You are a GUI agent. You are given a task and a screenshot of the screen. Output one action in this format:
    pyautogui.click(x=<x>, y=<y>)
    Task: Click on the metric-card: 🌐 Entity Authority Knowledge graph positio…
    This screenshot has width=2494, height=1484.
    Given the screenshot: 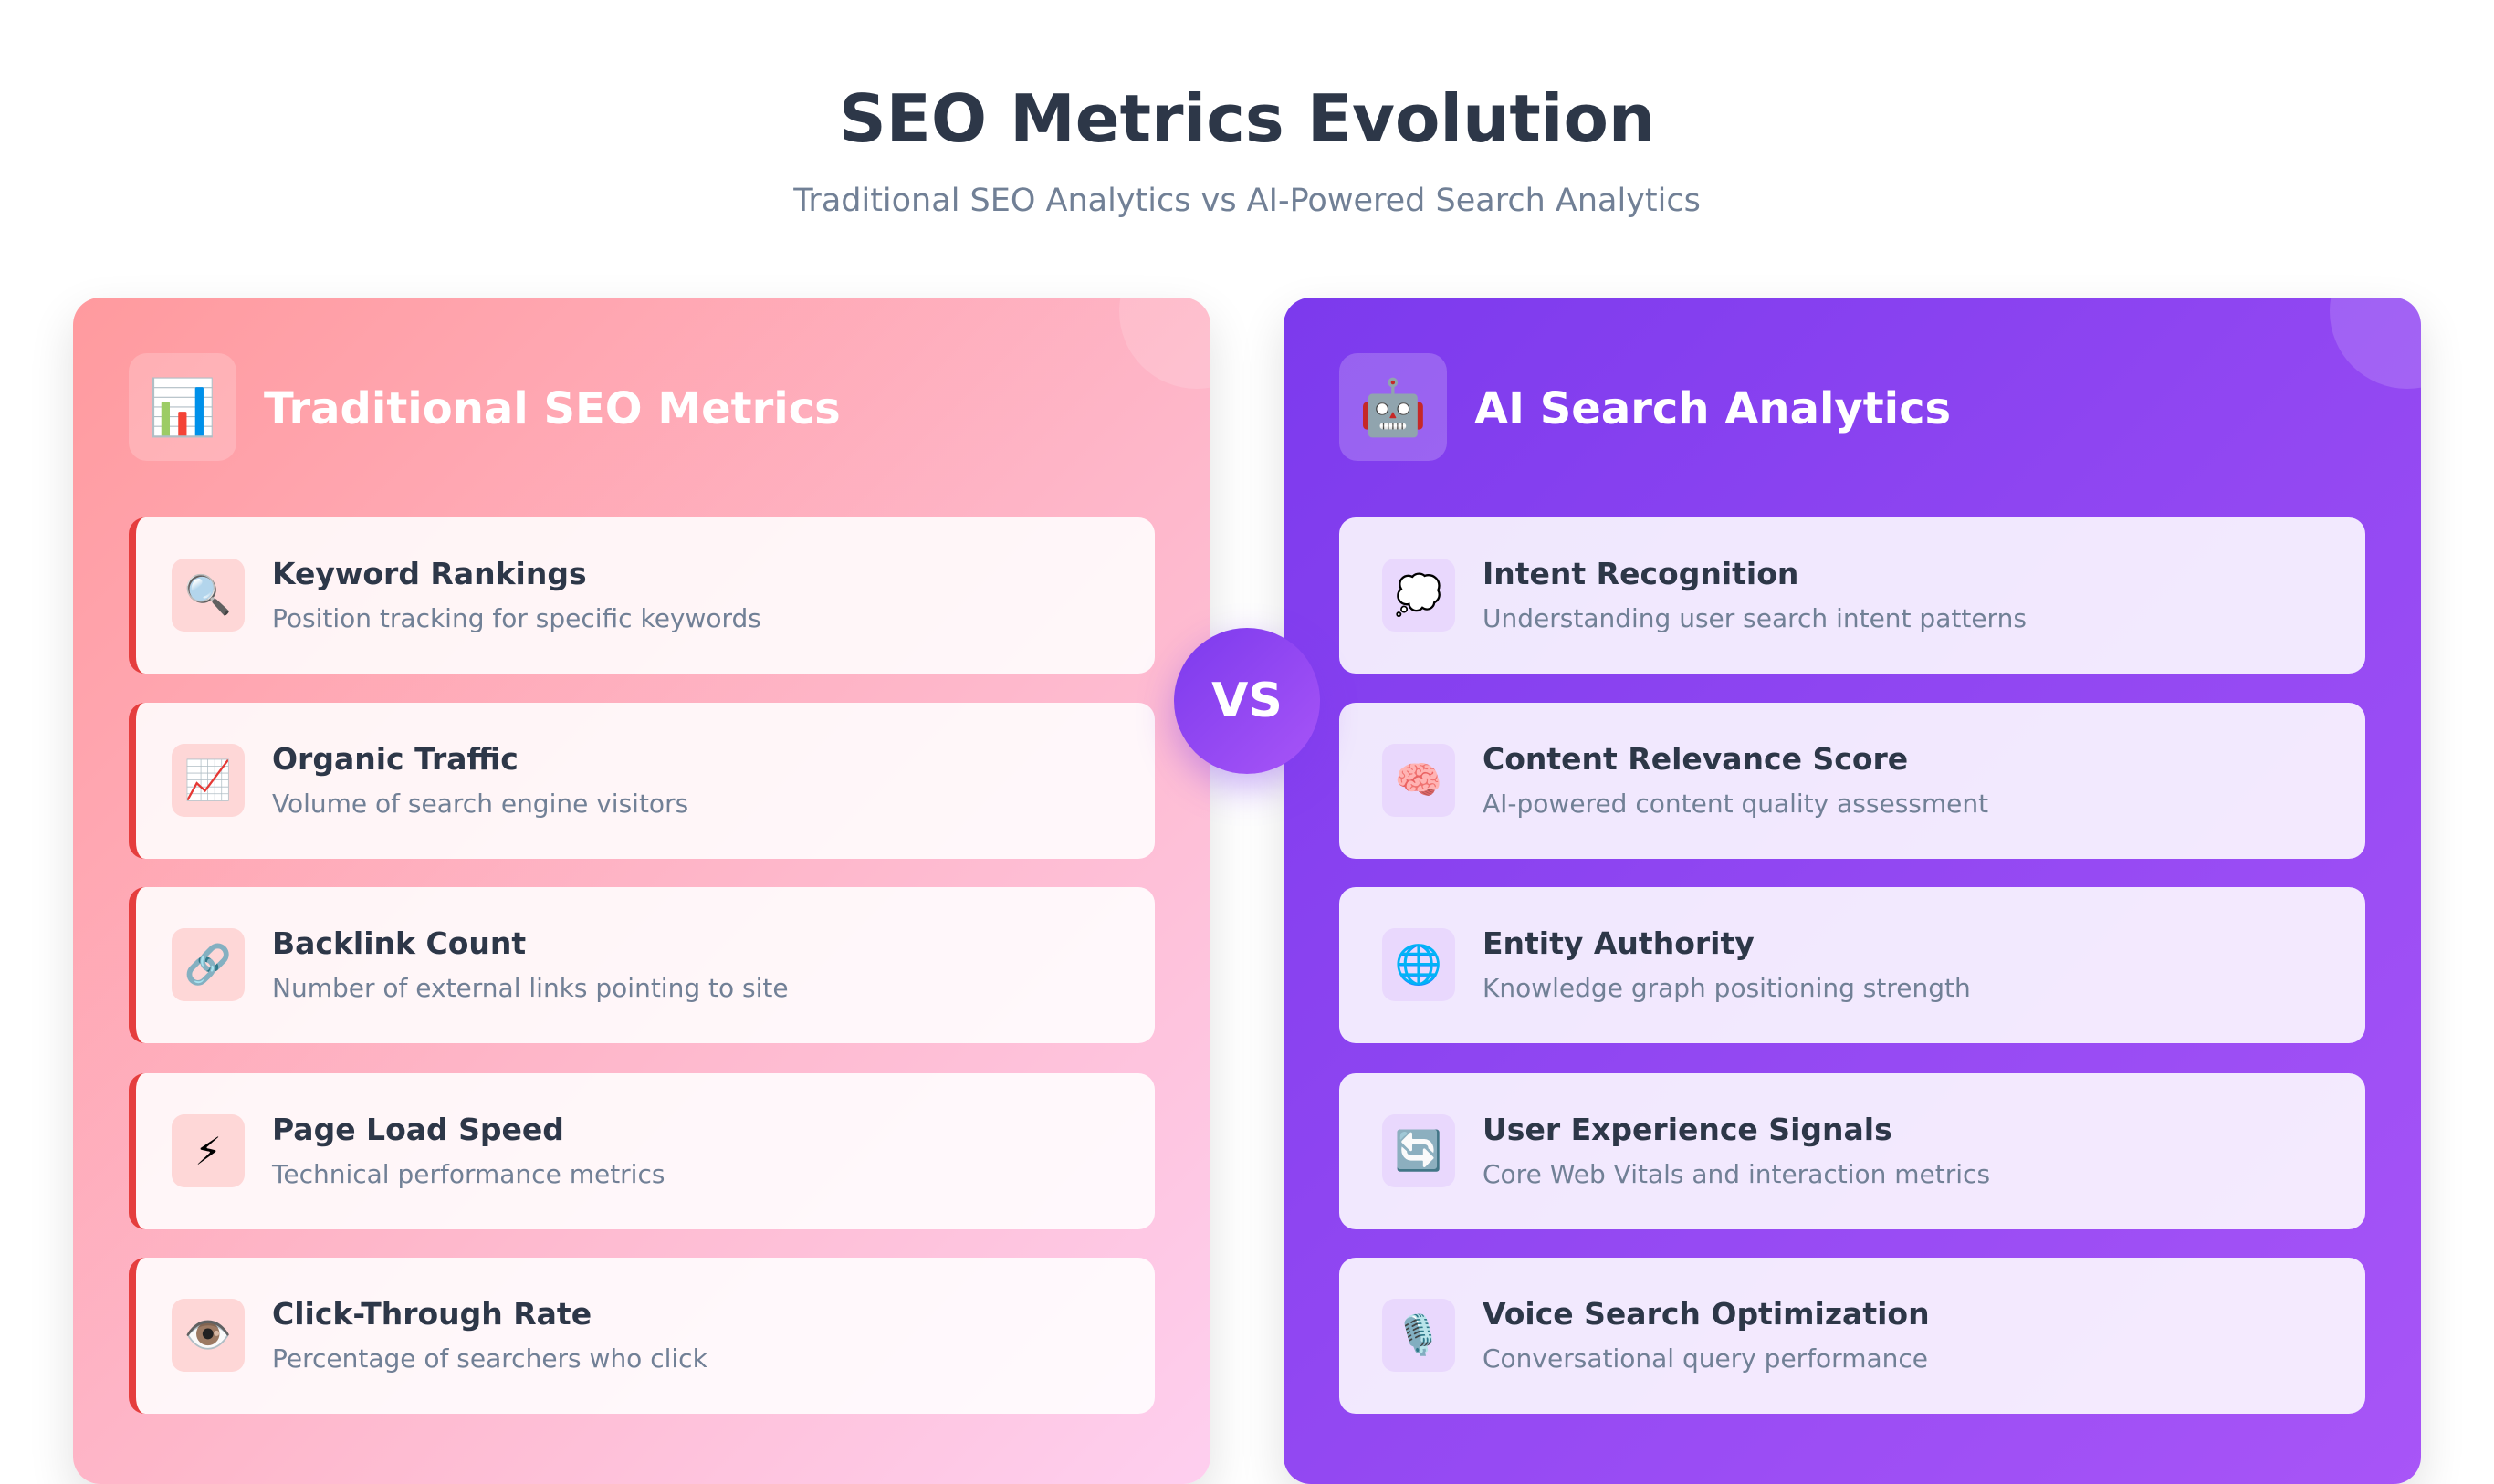 What is the action you would take?
    pyautogui.click(x=1852, y=965)
    